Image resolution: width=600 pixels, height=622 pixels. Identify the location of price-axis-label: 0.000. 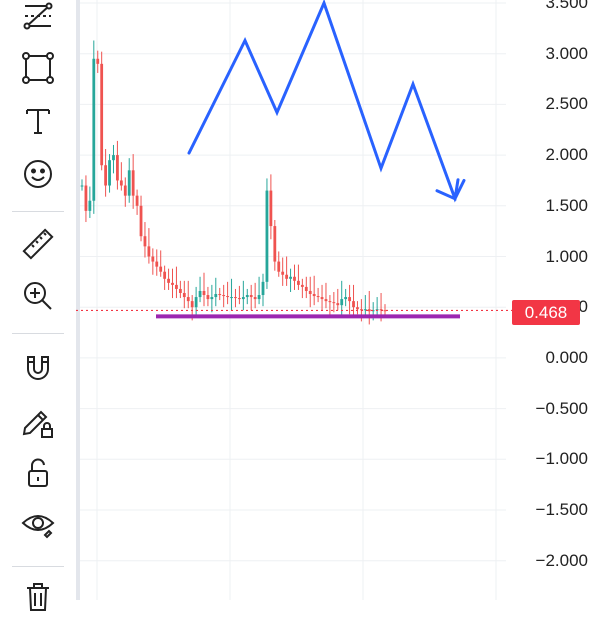
(566, 357).